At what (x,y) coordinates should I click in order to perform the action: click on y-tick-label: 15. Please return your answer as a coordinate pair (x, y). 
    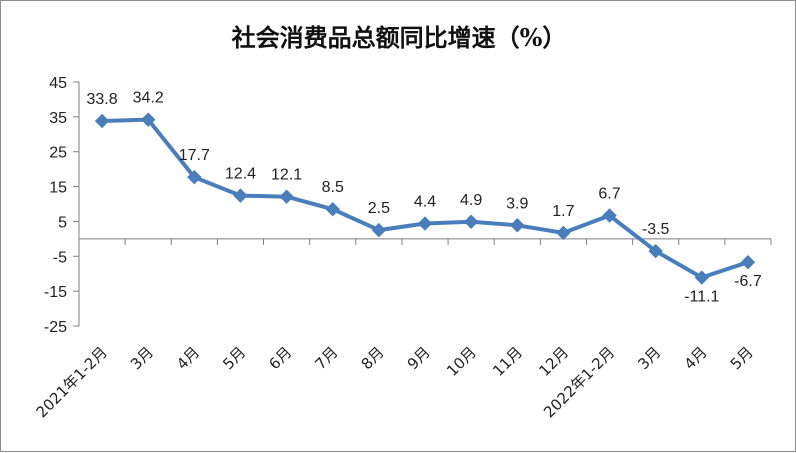
    Looking at the image, I should click on (58, 188).